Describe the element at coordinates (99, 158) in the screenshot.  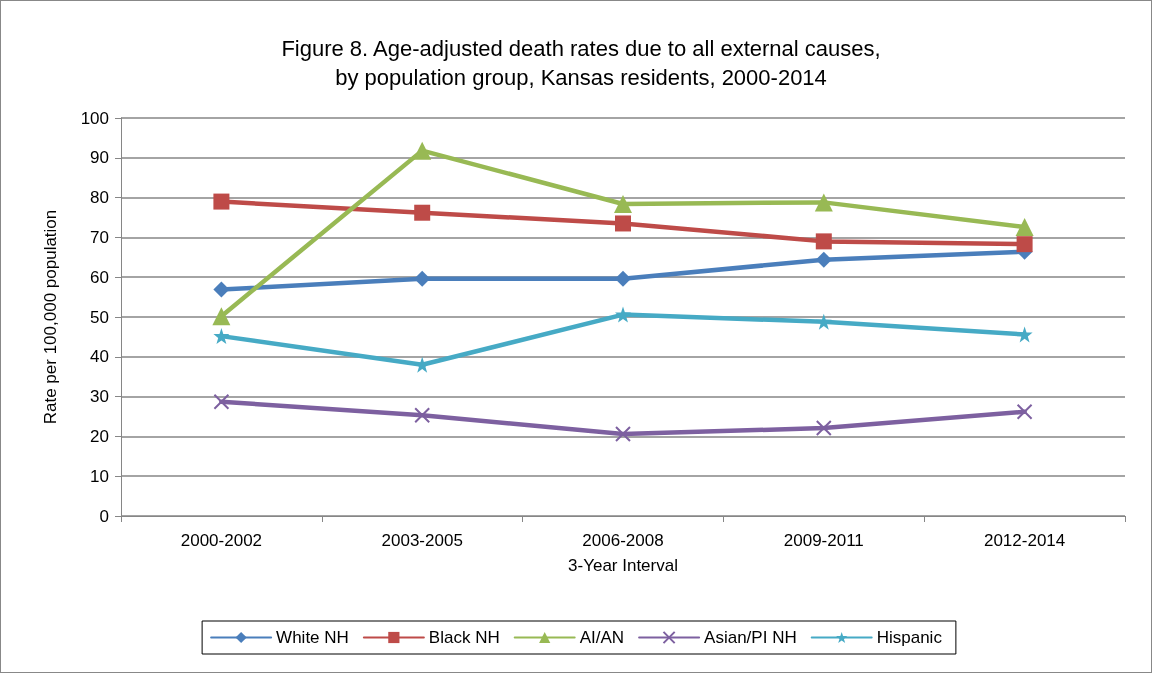
I see `y-tick-label: 90` at that location.